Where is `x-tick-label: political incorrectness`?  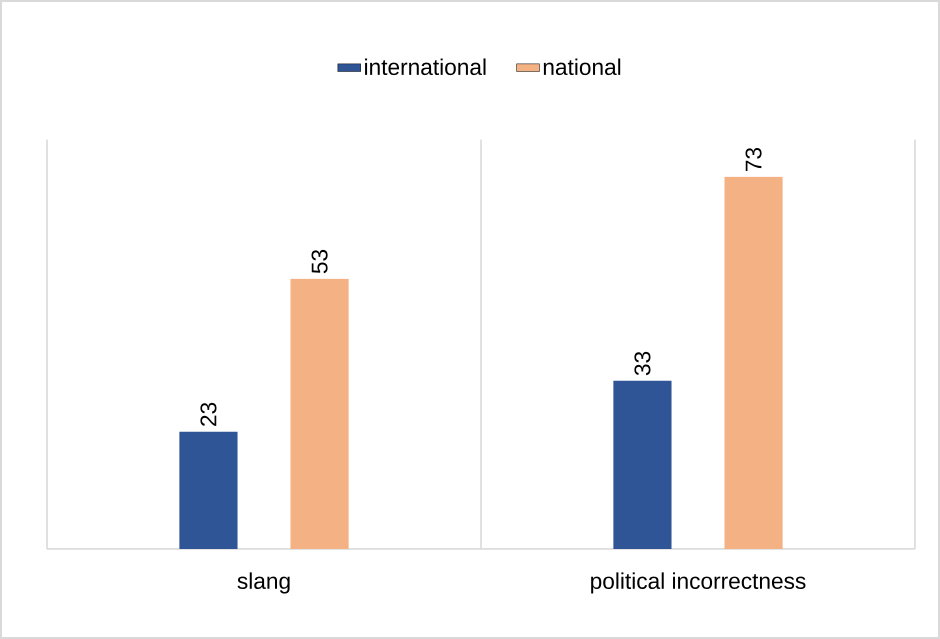
x-tick-label: political incorrectness is located at coordinates (698, 583).